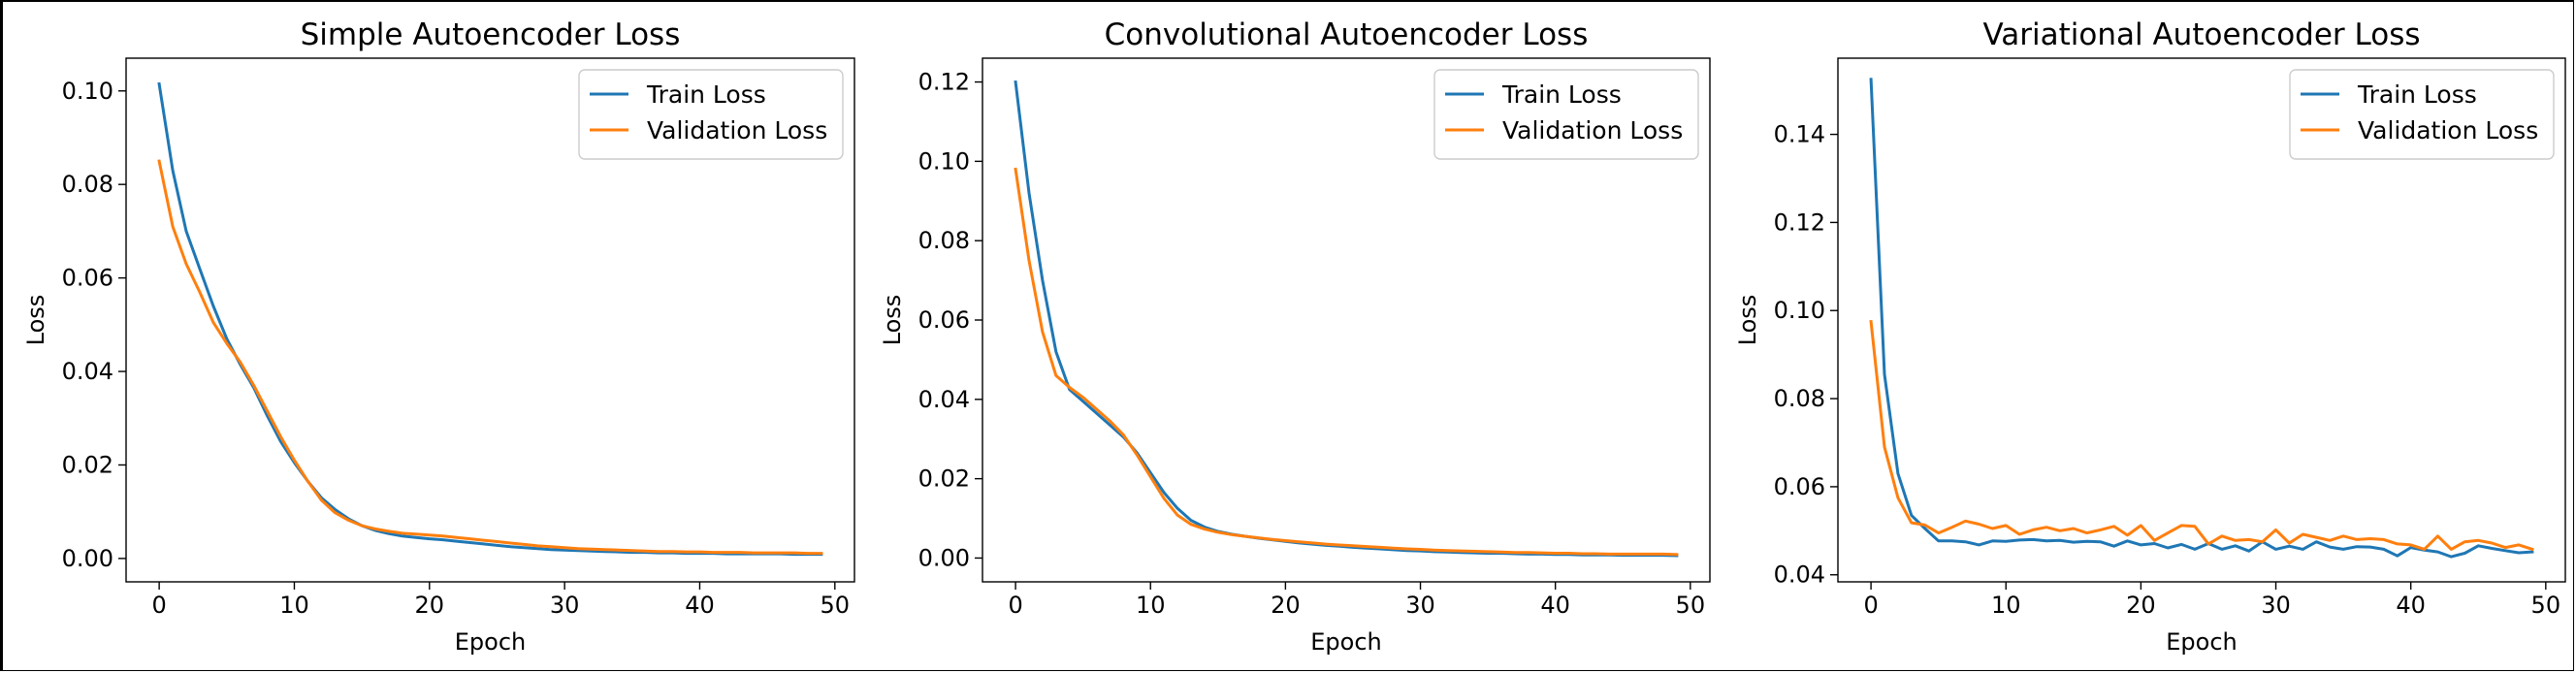 This screenshot has width=2576, height=673. What do you see at coordinates (1799, 486) in the screenshot?
I see `chart-3-y-tick-label: 0.06` at bounding box center [1799, 486].